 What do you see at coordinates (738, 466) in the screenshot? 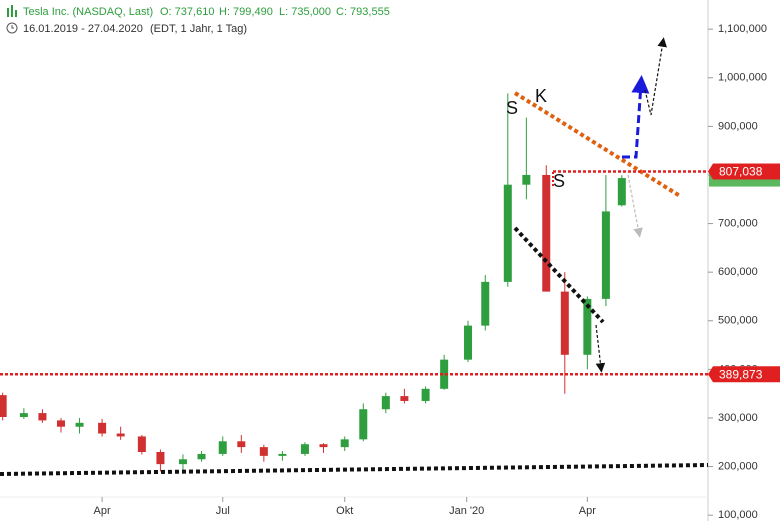
I see `y-tick-label: 200,000` at bounding box center [738, 466].